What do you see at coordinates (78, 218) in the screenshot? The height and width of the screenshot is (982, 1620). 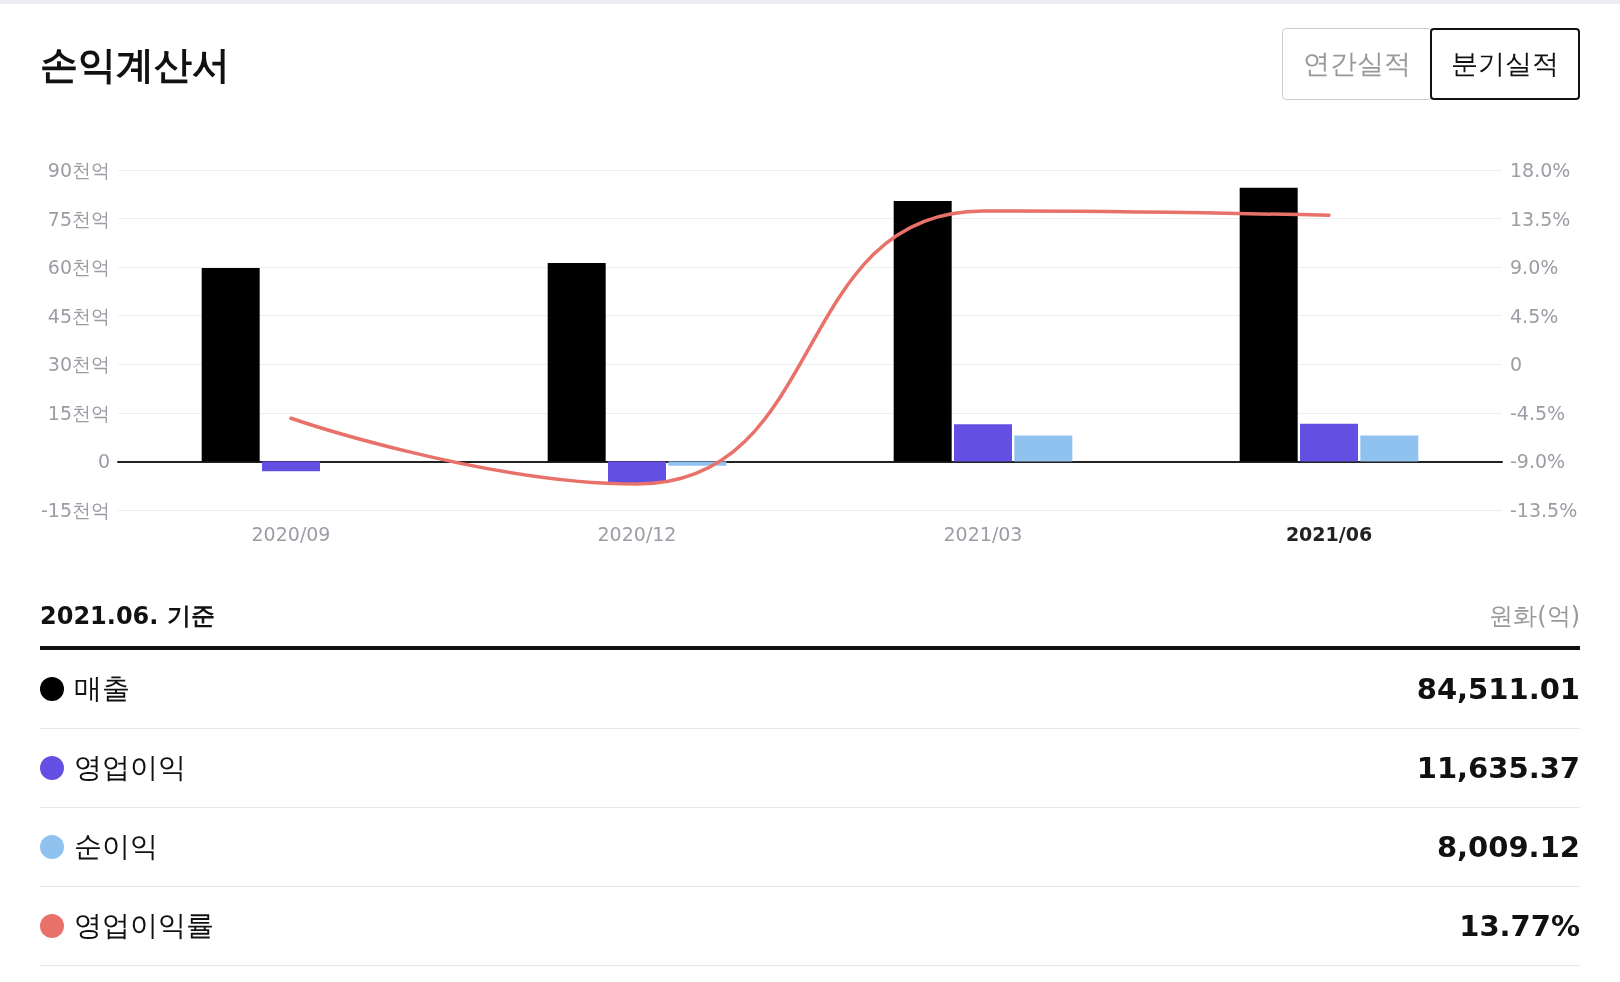 I see `y-tick-label: 75천억` at bounding box center [78, 218].